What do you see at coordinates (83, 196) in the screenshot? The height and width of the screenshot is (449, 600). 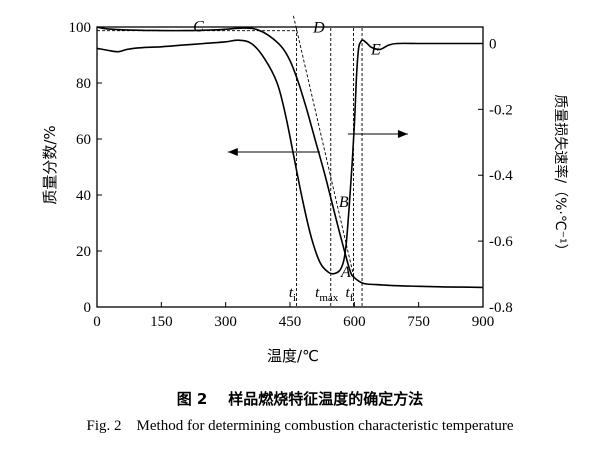 I see `y-left-tick-label: 40` at bounding box center [83, 196].